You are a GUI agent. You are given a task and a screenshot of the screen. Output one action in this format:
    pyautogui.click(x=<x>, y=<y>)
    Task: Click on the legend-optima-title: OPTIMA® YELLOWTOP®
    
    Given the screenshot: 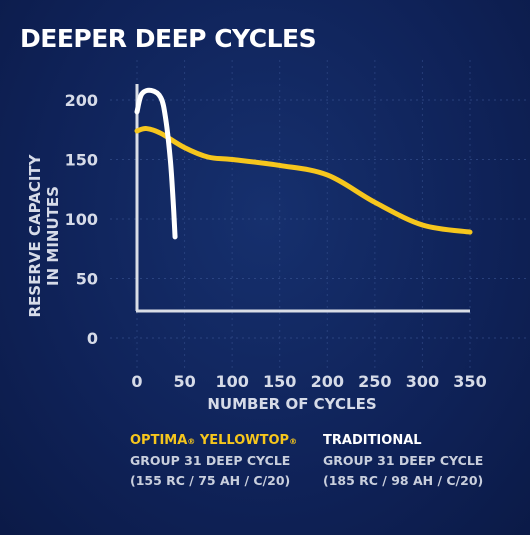 What is the action you would take?
    pyautogui.click(x=213, y=441)
    